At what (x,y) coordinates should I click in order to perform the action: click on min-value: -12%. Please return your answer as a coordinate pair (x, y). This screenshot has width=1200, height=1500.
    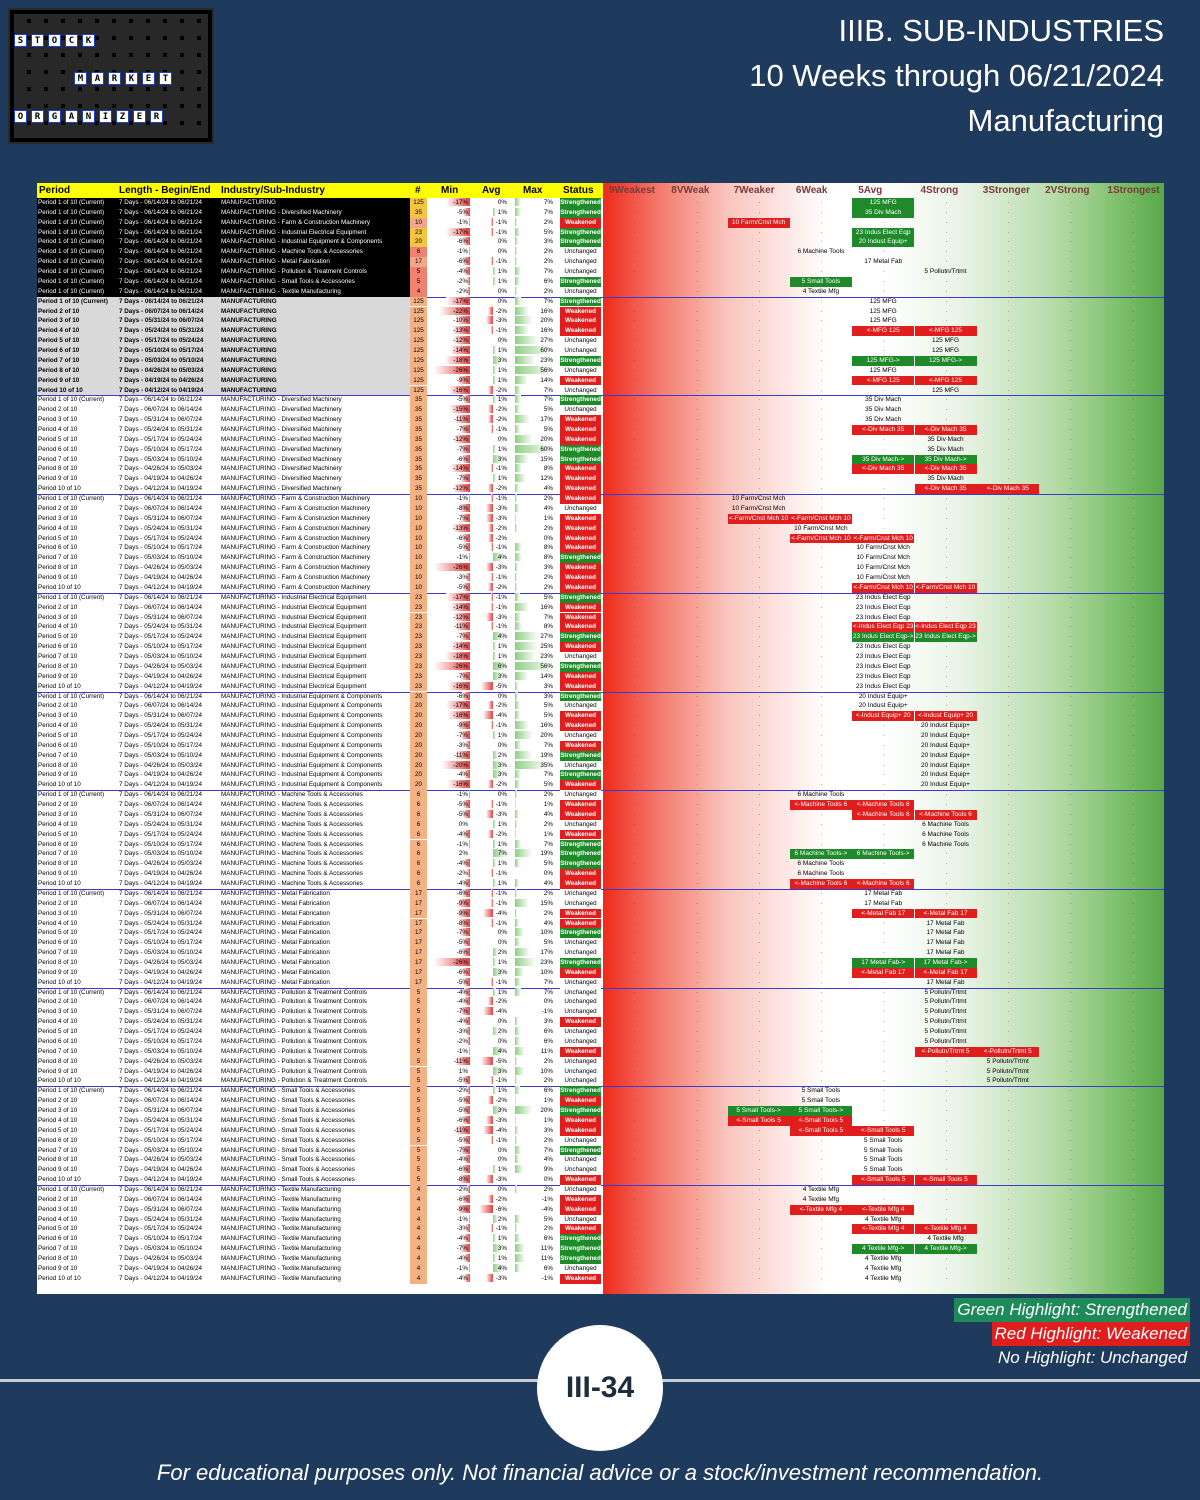
    Looking at the image, I should click on (460, 439).